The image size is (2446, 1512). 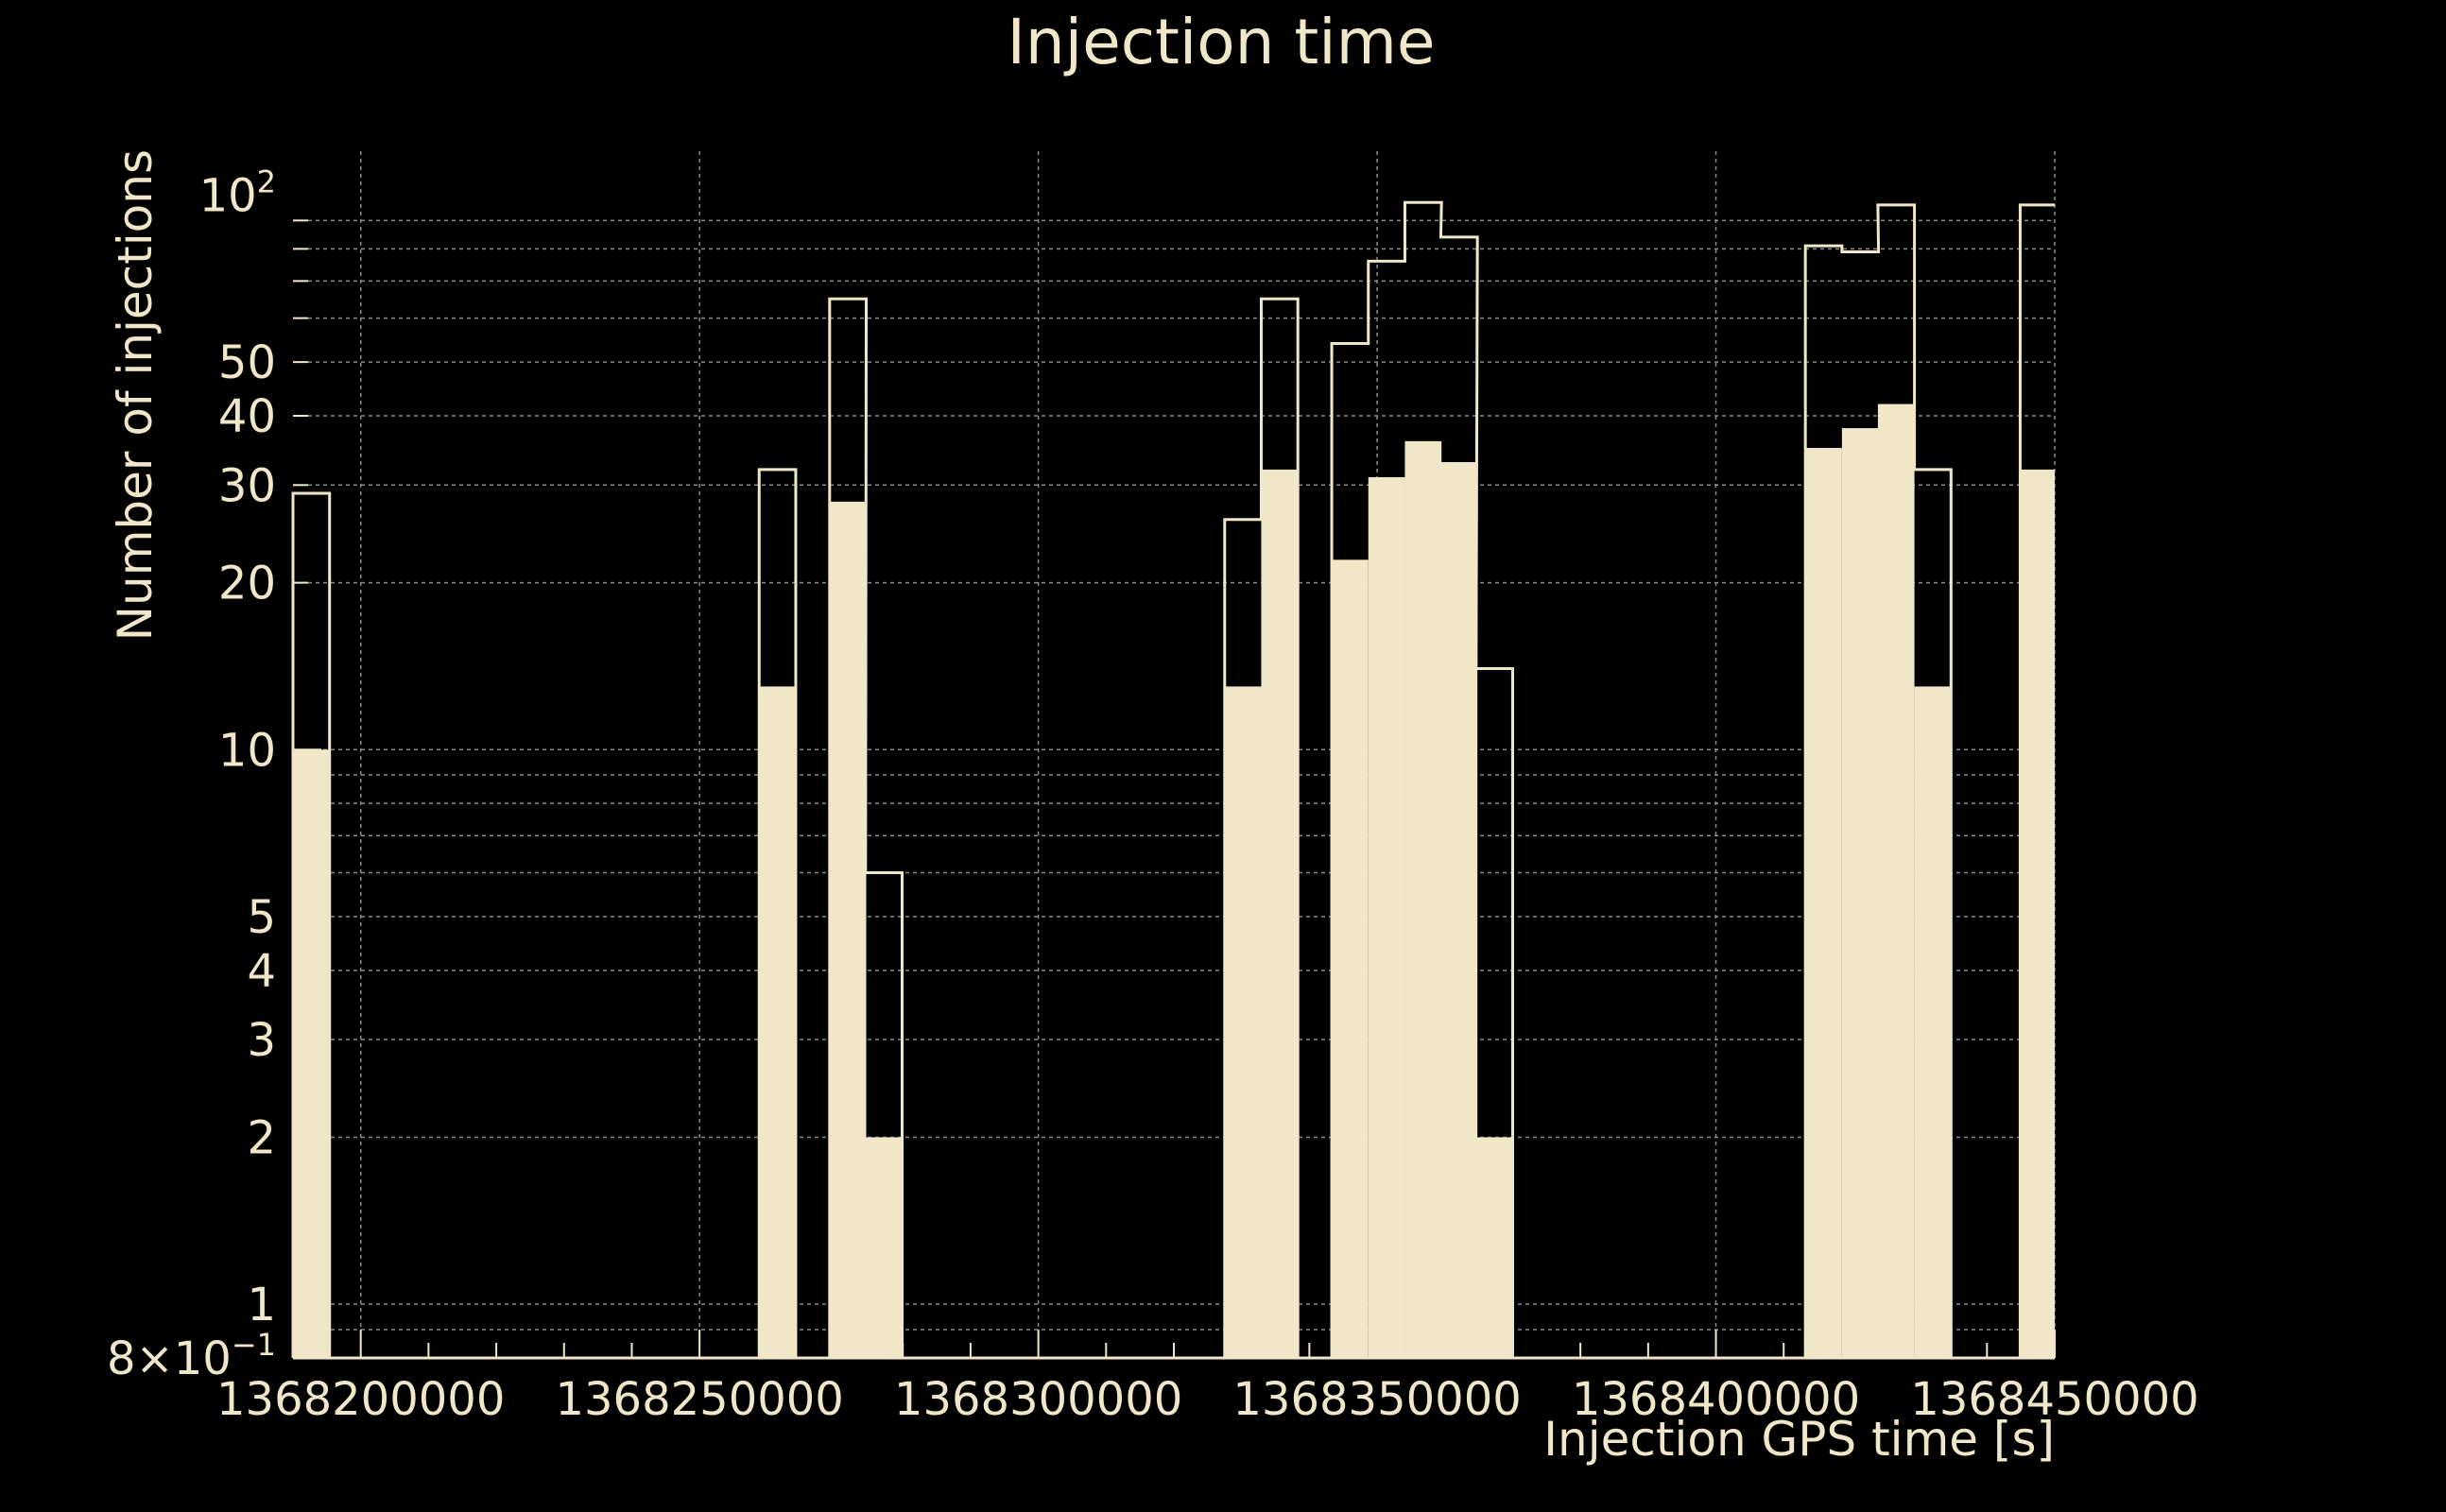 I want to click on y-tick-label-1: 1, so click(x=261, y=1305).